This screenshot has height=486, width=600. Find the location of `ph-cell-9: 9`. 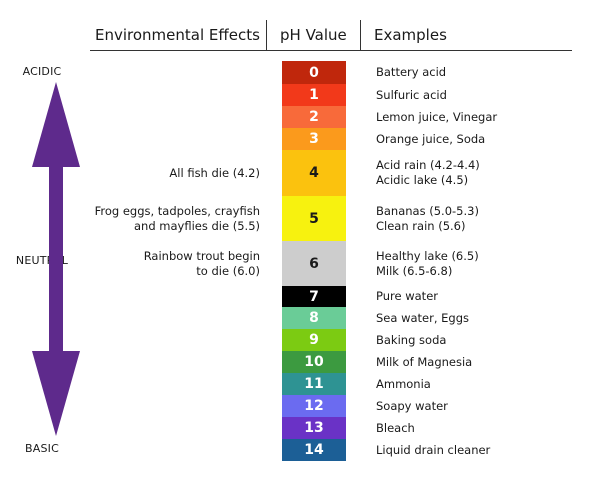

ph-cell-9: 9 is located at coordinates (314, 340).